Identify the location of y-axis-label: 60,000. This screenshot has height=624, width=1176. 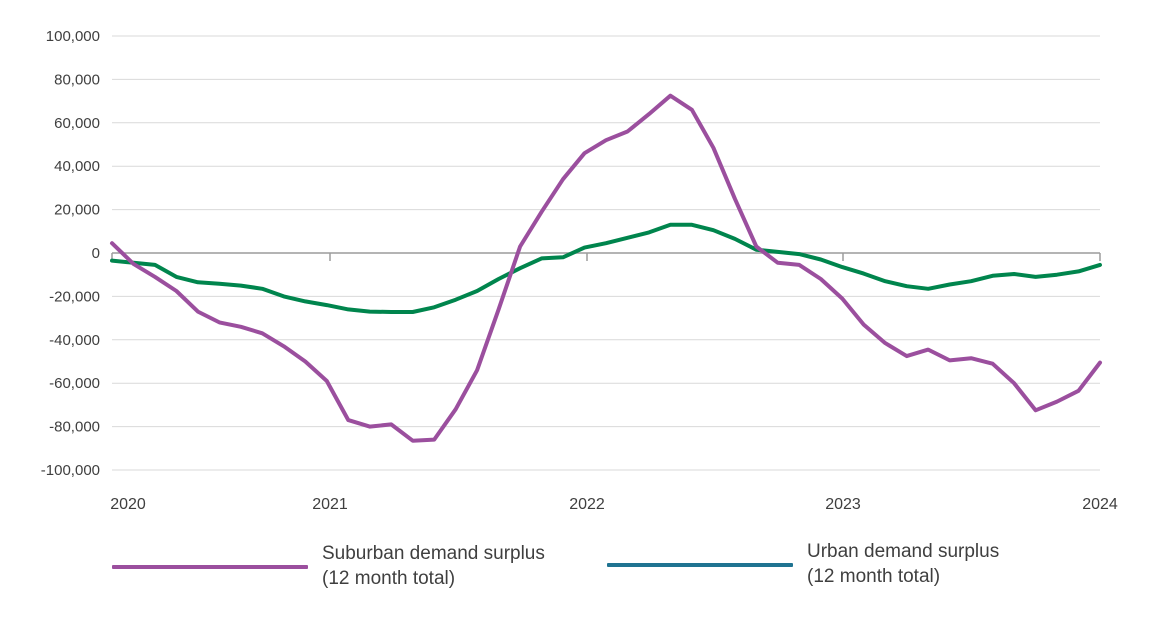
(77, 123).